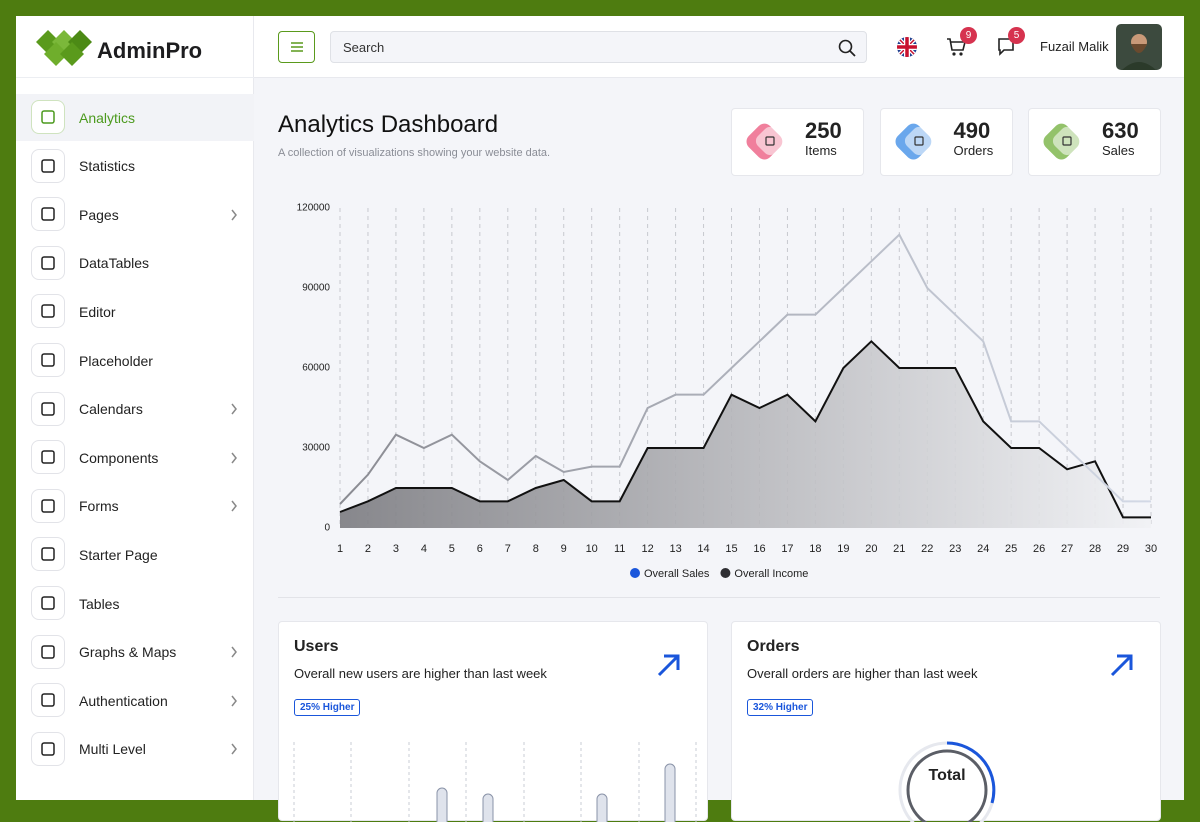 Image resolution: width=1200 pixels, height=822 pixels. Describe the element at coordinates (780, 707) in the screenshot. I see `card-badge: 32% Higher` at that location.